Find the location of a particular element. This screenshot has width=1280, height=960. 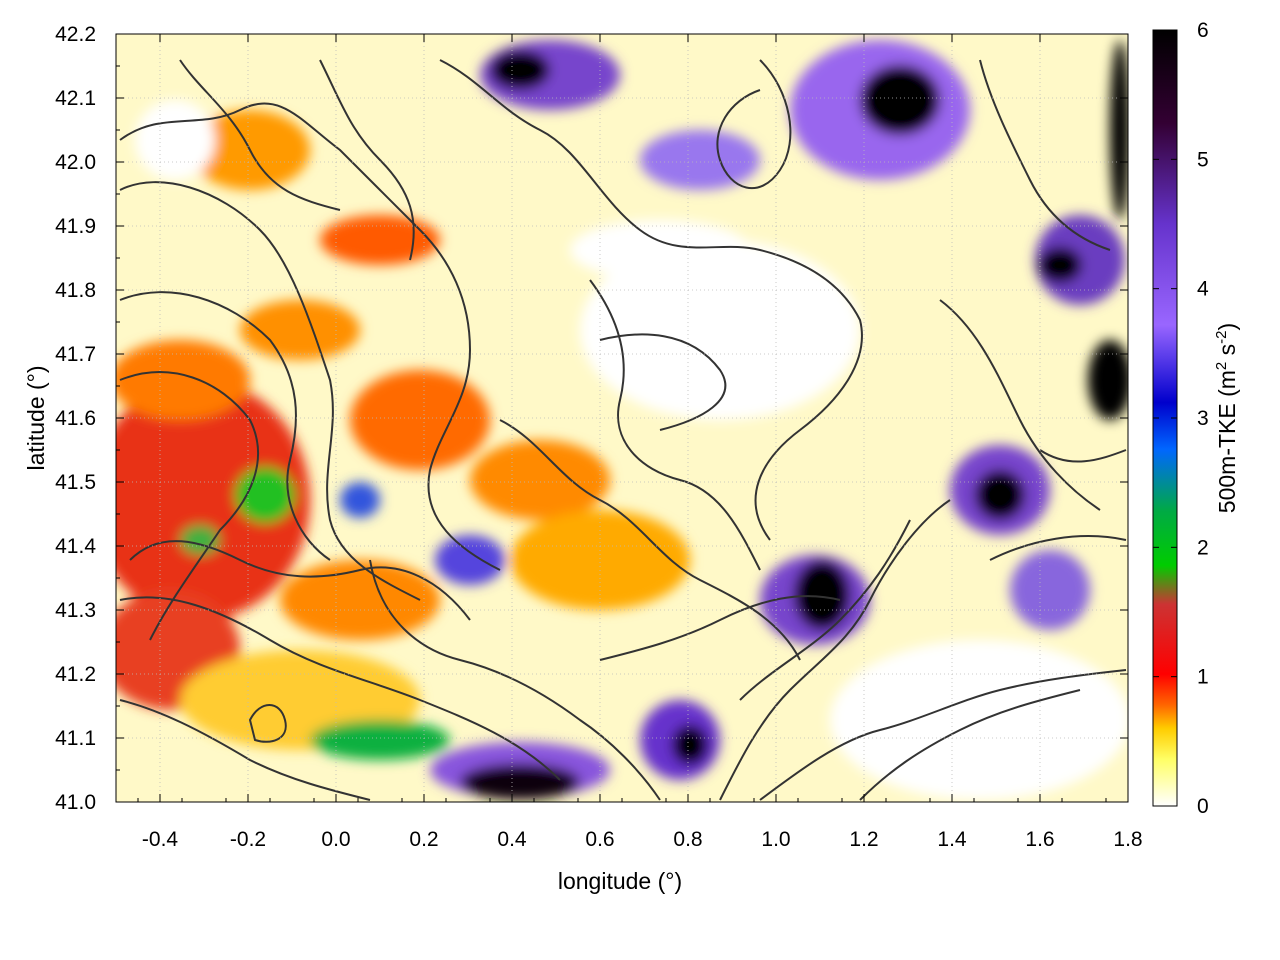

x-tick-labels: -0.4 -0.2 0.0 0.2 0.4 0.6 0.8 1.0 1.2 1.4 1.6 1.8 is located at coordinates (642, 839).